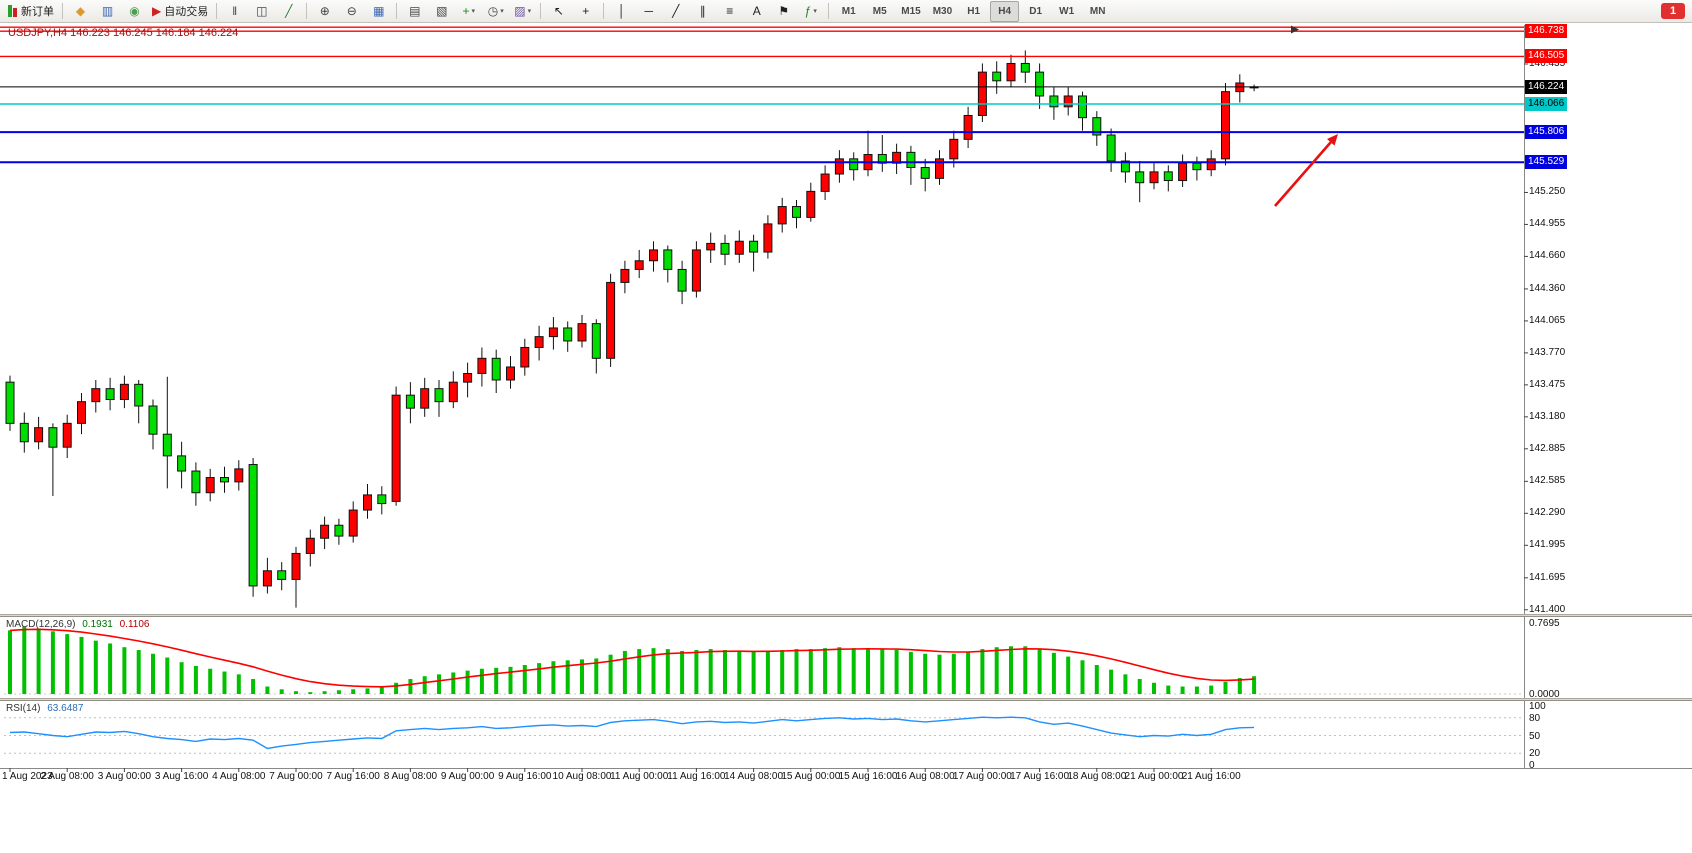 Image resolution: width=1692 pixels, height=853 pixels. Describe the element at coordinates (157, 11) in the screenshot. I see `auto-trading-icon: ▶` at that location.